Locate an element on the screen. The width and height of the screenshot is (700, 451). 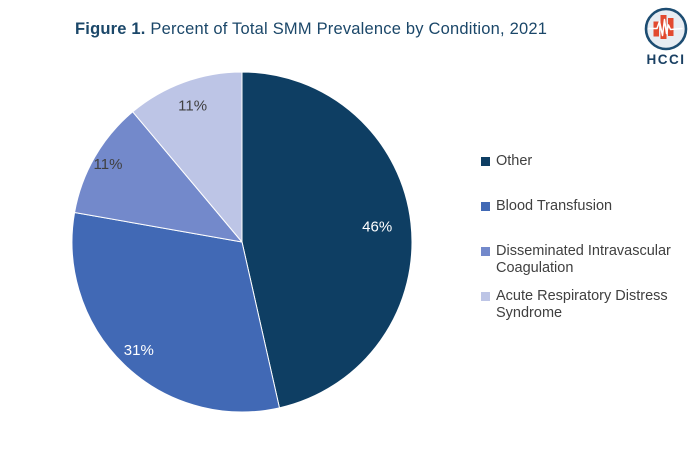
figure-title-prefix: Figure 1. is located at coordinates (110, 29).